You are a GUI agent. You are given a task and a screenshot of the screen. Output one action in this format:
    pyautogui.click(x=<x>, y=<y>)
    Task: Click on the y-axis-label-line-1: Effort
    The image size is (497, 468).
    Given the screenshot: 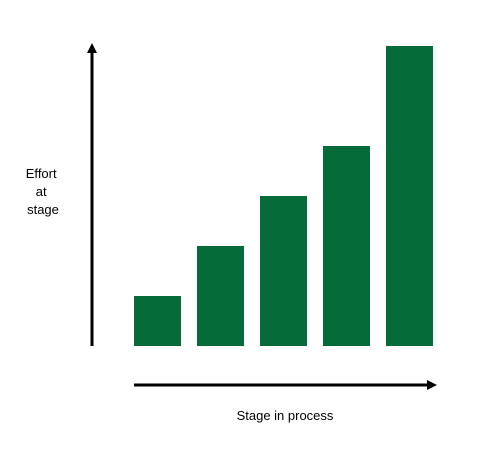 What is the action you would take?
    pyautogui.click(x=41, y=173)
    